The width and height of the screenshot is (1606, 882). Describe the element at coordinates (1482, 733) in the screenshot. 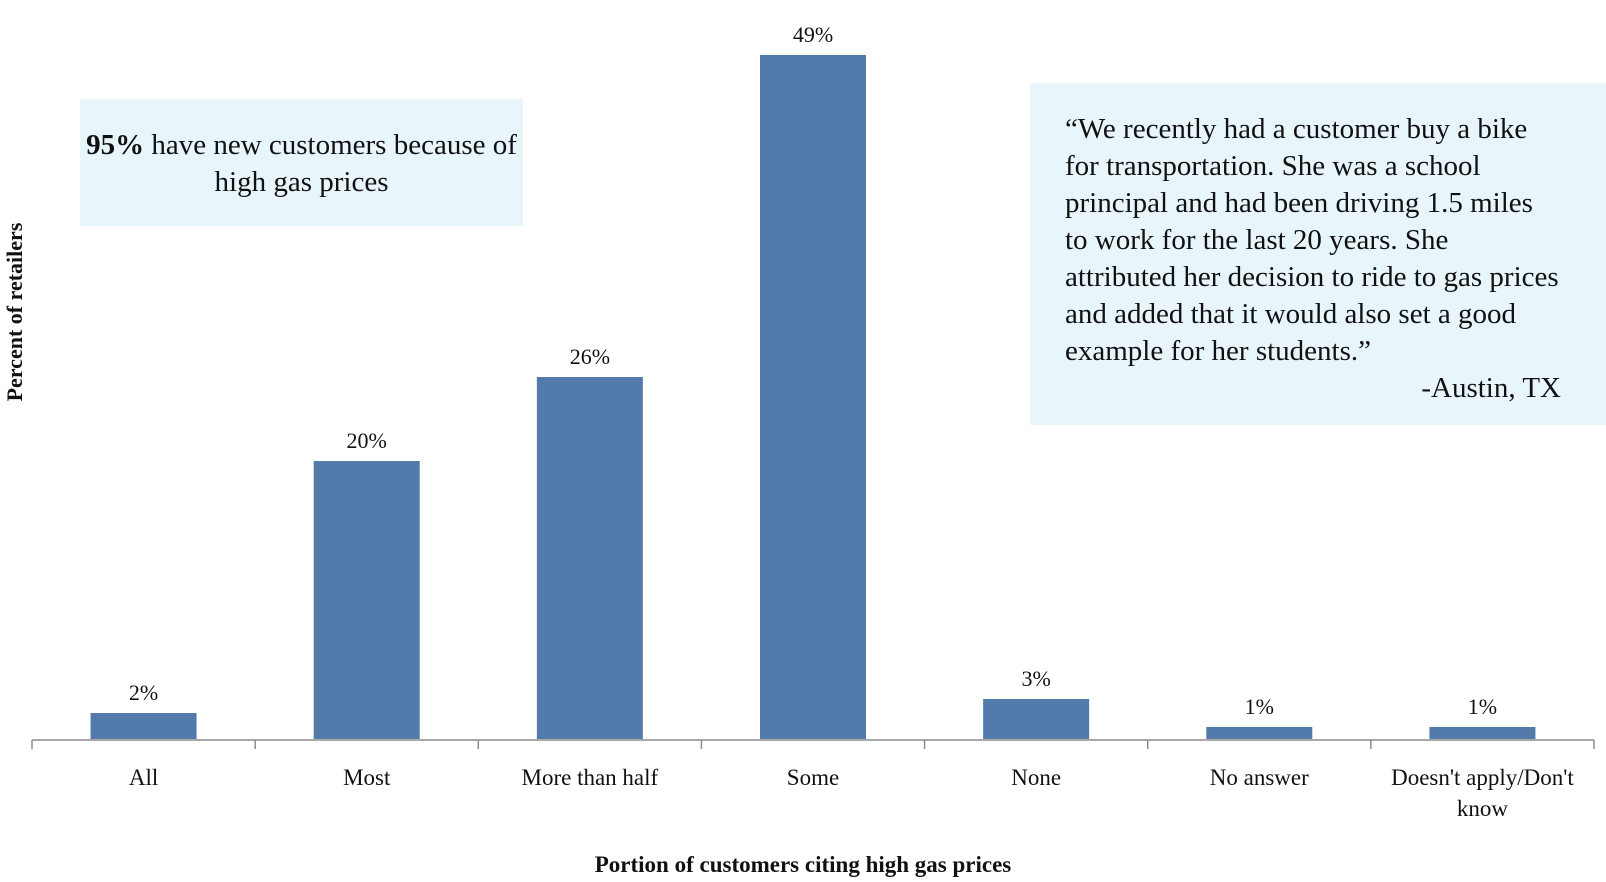

I see `bar-doesn-t-apply-don-t-know` at that location.